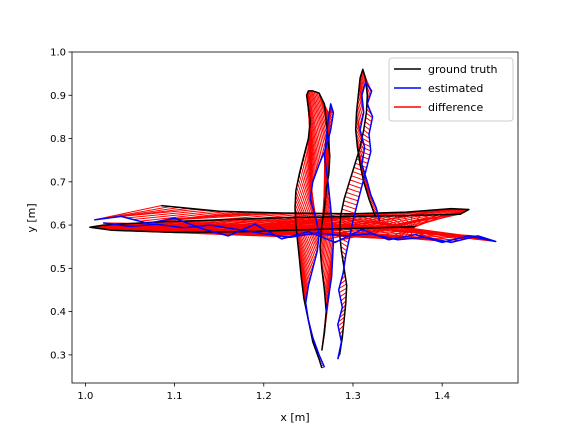 The width and height of the screenshot is (576, 432). I want to click on y-tick-label: 0.9, so click(58, 96).